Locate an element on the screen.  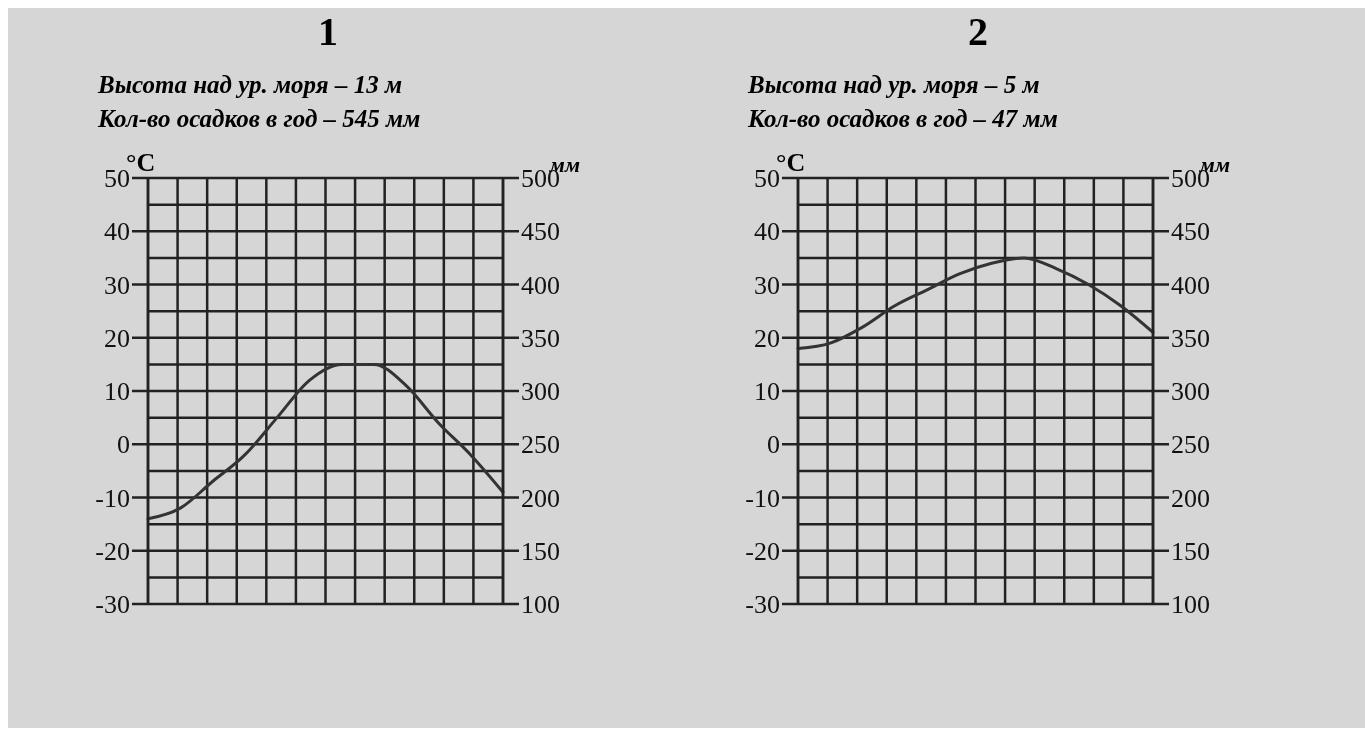
chart-subtitle: Высота над ур. моря – 5 м Кол-во осадков в год – 47 мм is located at coordinates (903, 102).